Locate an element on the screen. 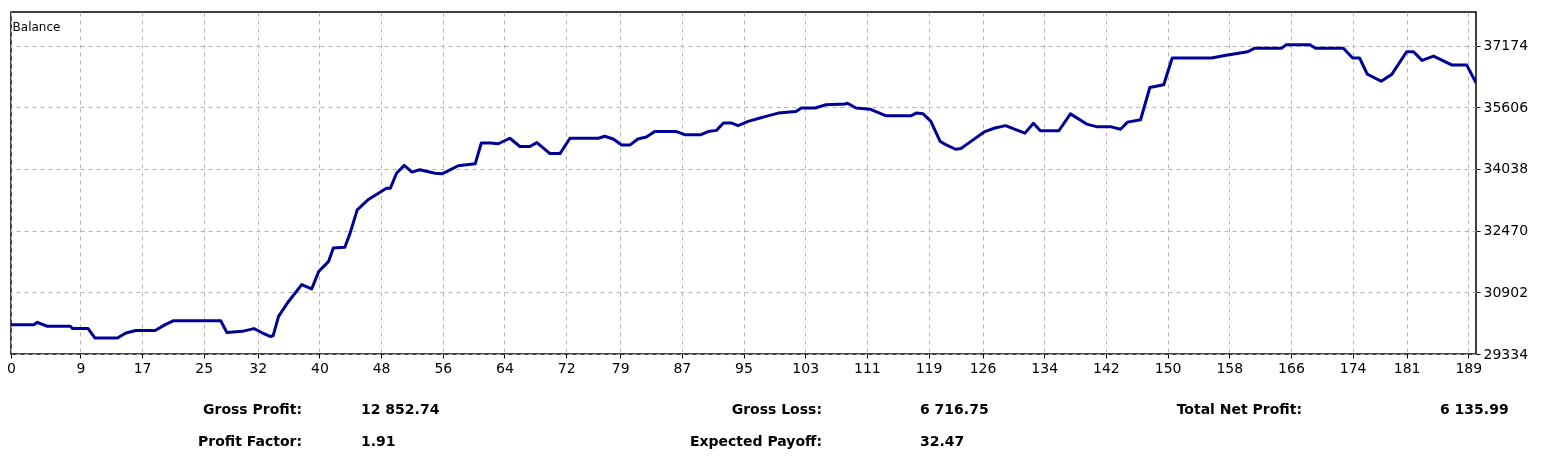 This screenshot has width=1559, height=460. text: 32.47 is located at coordinates (942, 441).